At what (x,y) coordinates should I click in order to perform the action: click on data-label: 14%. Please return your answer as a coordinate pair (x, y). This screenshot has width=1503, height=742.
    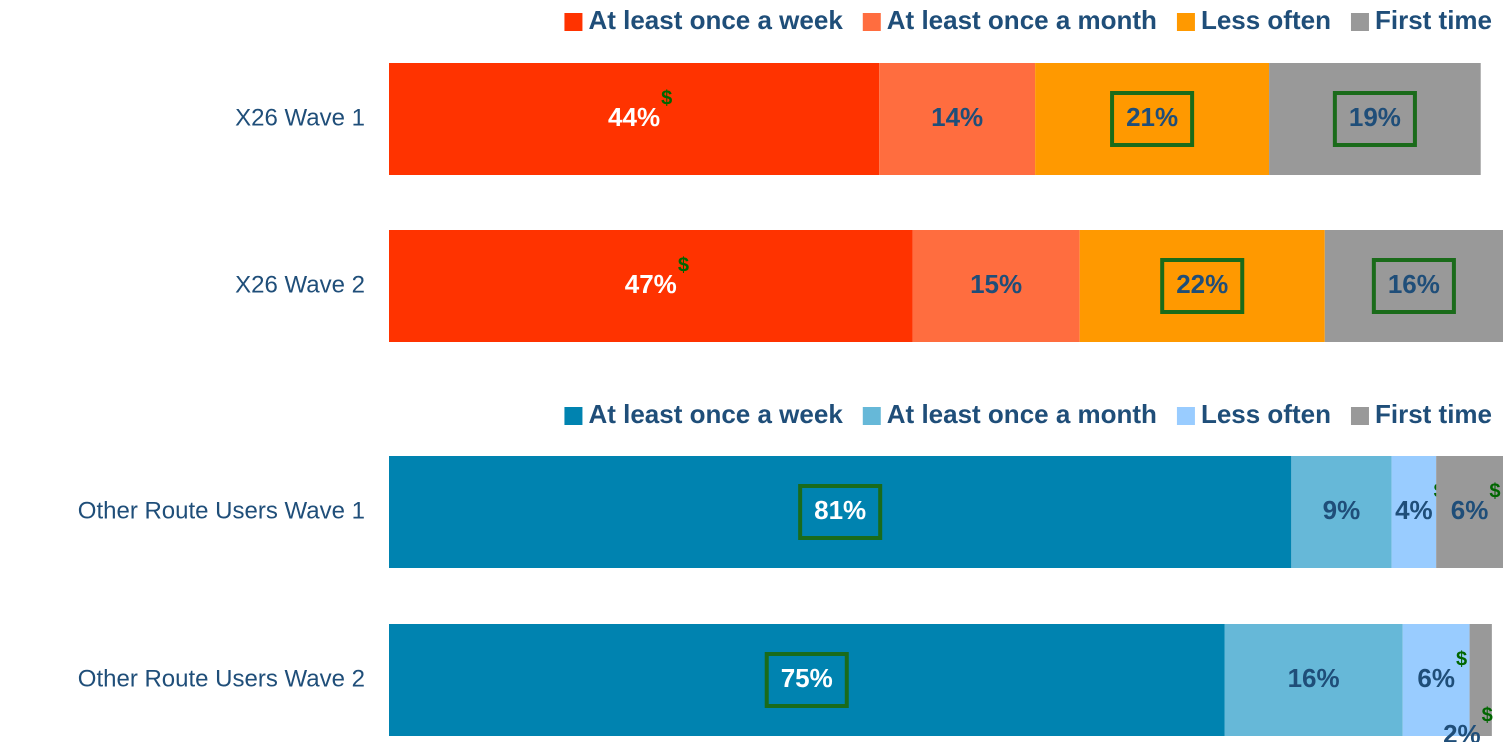
    Looking at the image, I should click on (957, 117).